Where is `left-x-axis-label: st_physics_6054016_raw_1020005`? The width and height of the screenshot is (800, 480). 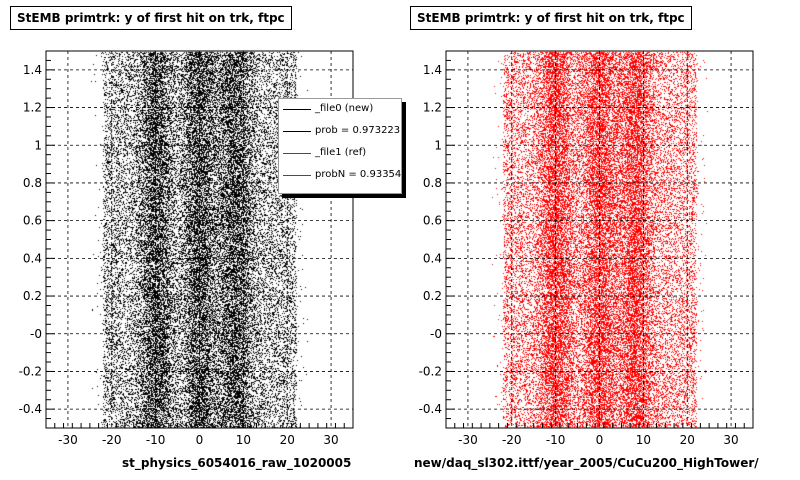
left-x-axis-label: st_physics_6054016_raw_1020005 is located at coordinates (237, 463).